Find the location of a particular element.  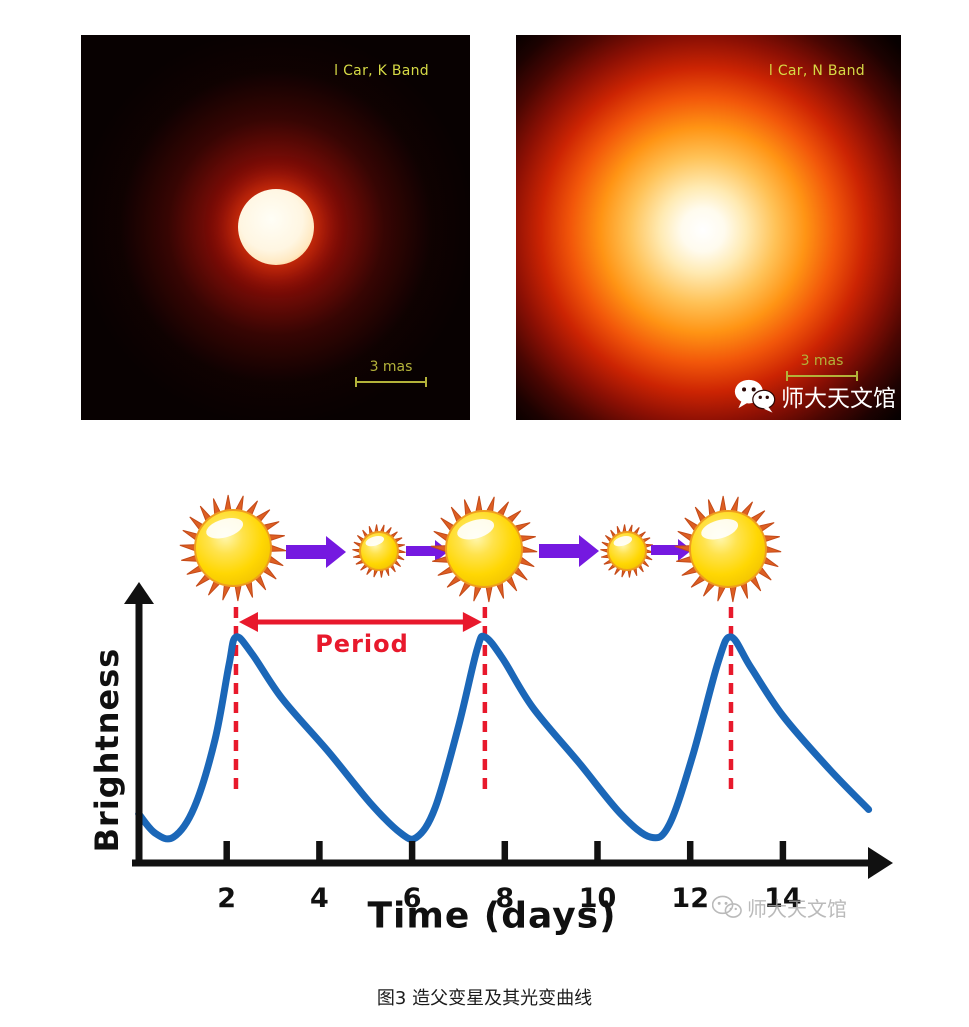

x-tick-label: 4 is located at coordinates (319, 898).